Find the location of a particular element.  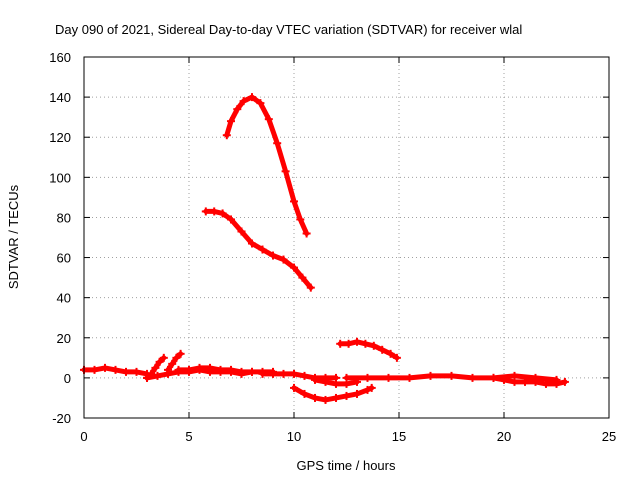

y-tick-label: 80 is located at coordinates (64, 217).